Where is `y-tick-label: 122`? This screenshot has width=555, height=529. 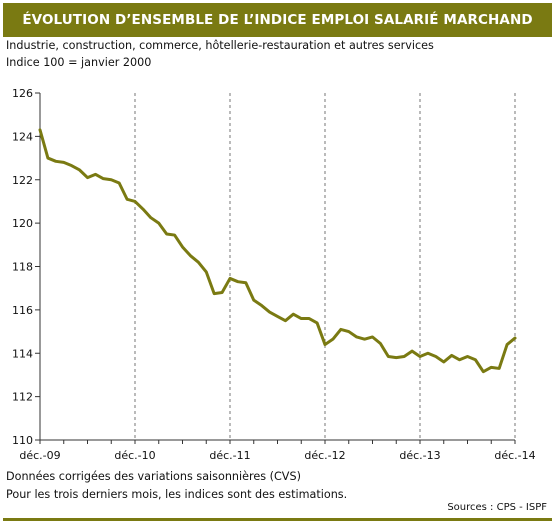 y-tick-label: 122 is located at coordinates (22, 180).